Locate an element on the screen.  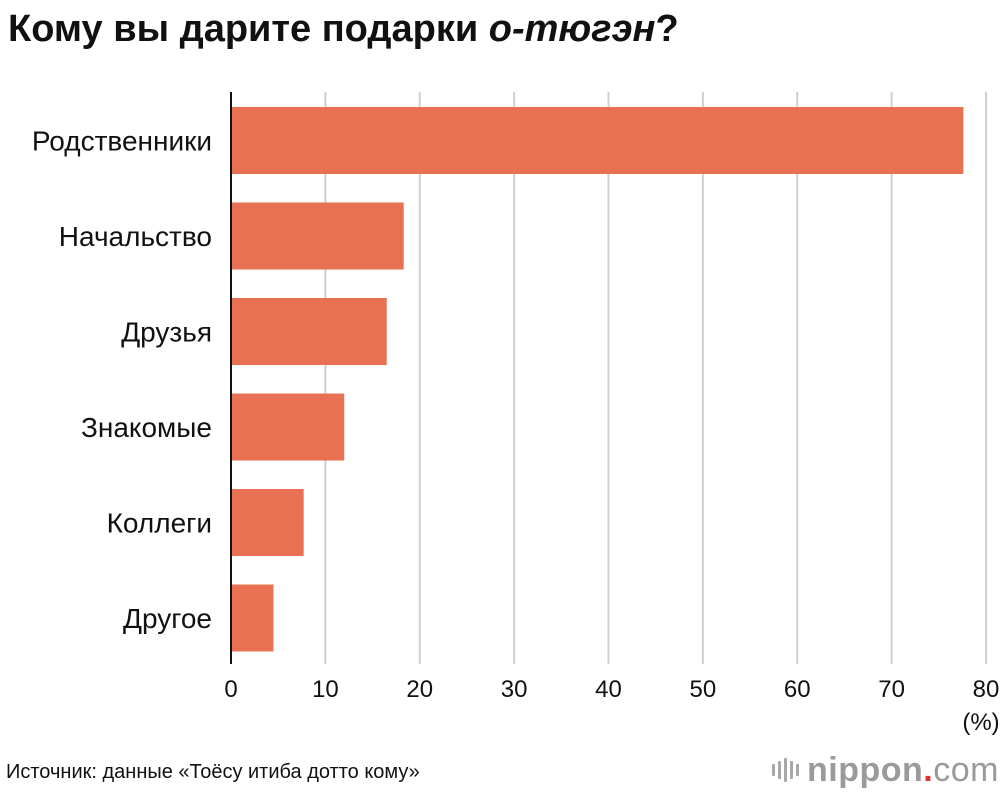
category-label: Начальство is located at coordinates (135, 236).